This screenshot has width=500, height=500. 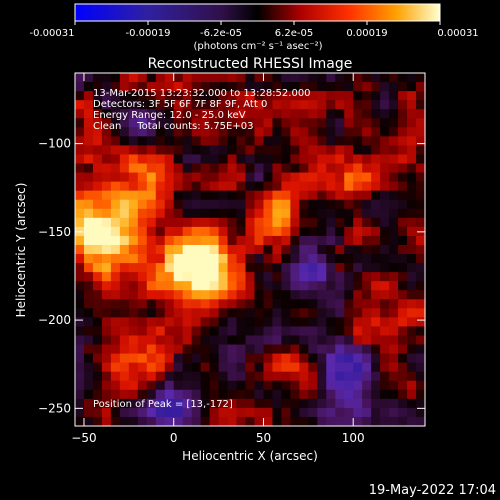 What do you see at coordinates (169, 115) in the screenshot?
I see `info-energy-range: Energy Range: 12.0 - 25.0 keV` at bounding box center [169, 115].